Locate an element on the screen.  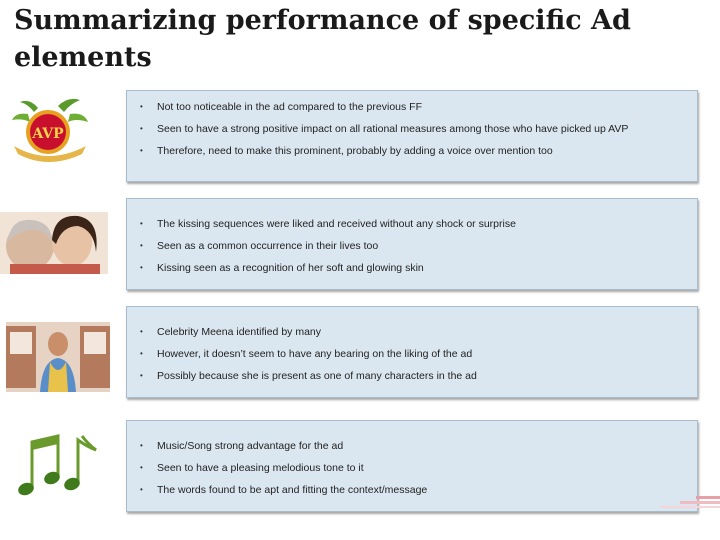
list-item: • Celebrity Meena identified by many is located at coordinates (412, 332).